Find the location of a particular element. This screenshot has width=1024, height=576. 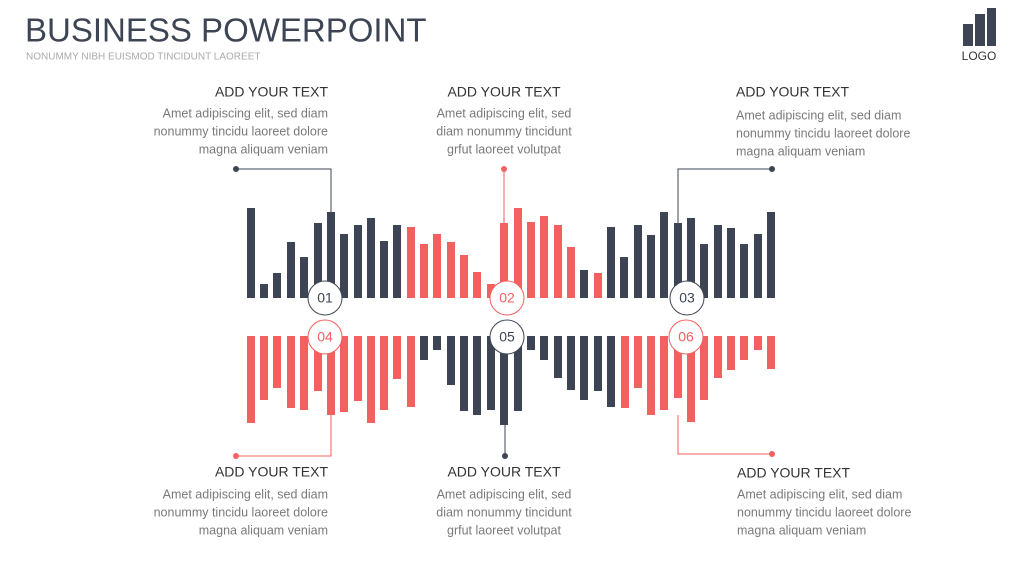

badge-number: 05 is located at coordinates (507, 337).